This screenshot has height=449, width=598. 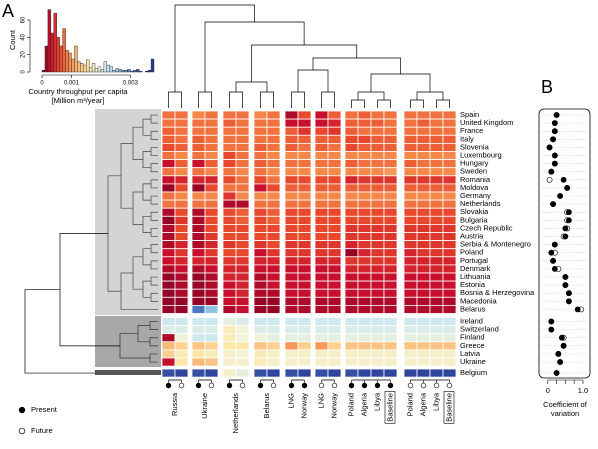 I want to click on x-axis-label: Coefficient of, so click(x=565, y=404).